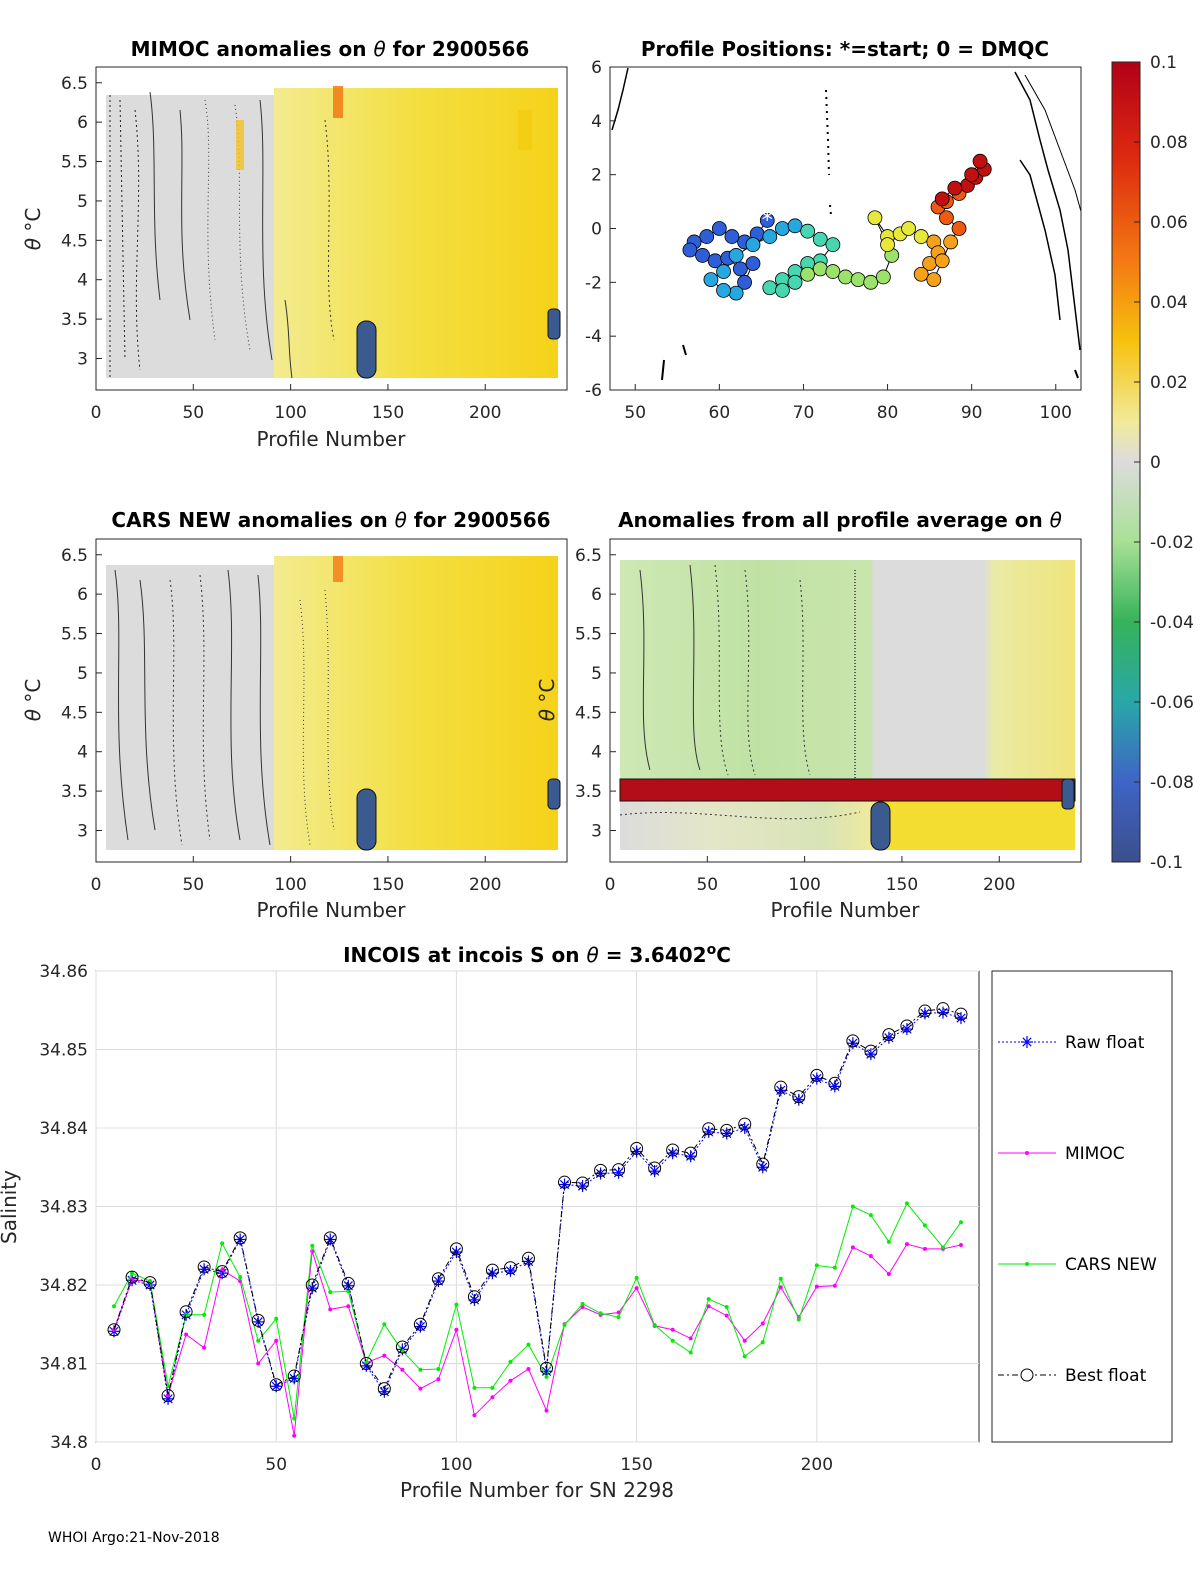 The width and height of the screenshot is (1200, 1575). What do you see at coordinates (63, 972) in the screenshot?
I see `y-tick-label: 34.86` at bounding box center [63, 972].